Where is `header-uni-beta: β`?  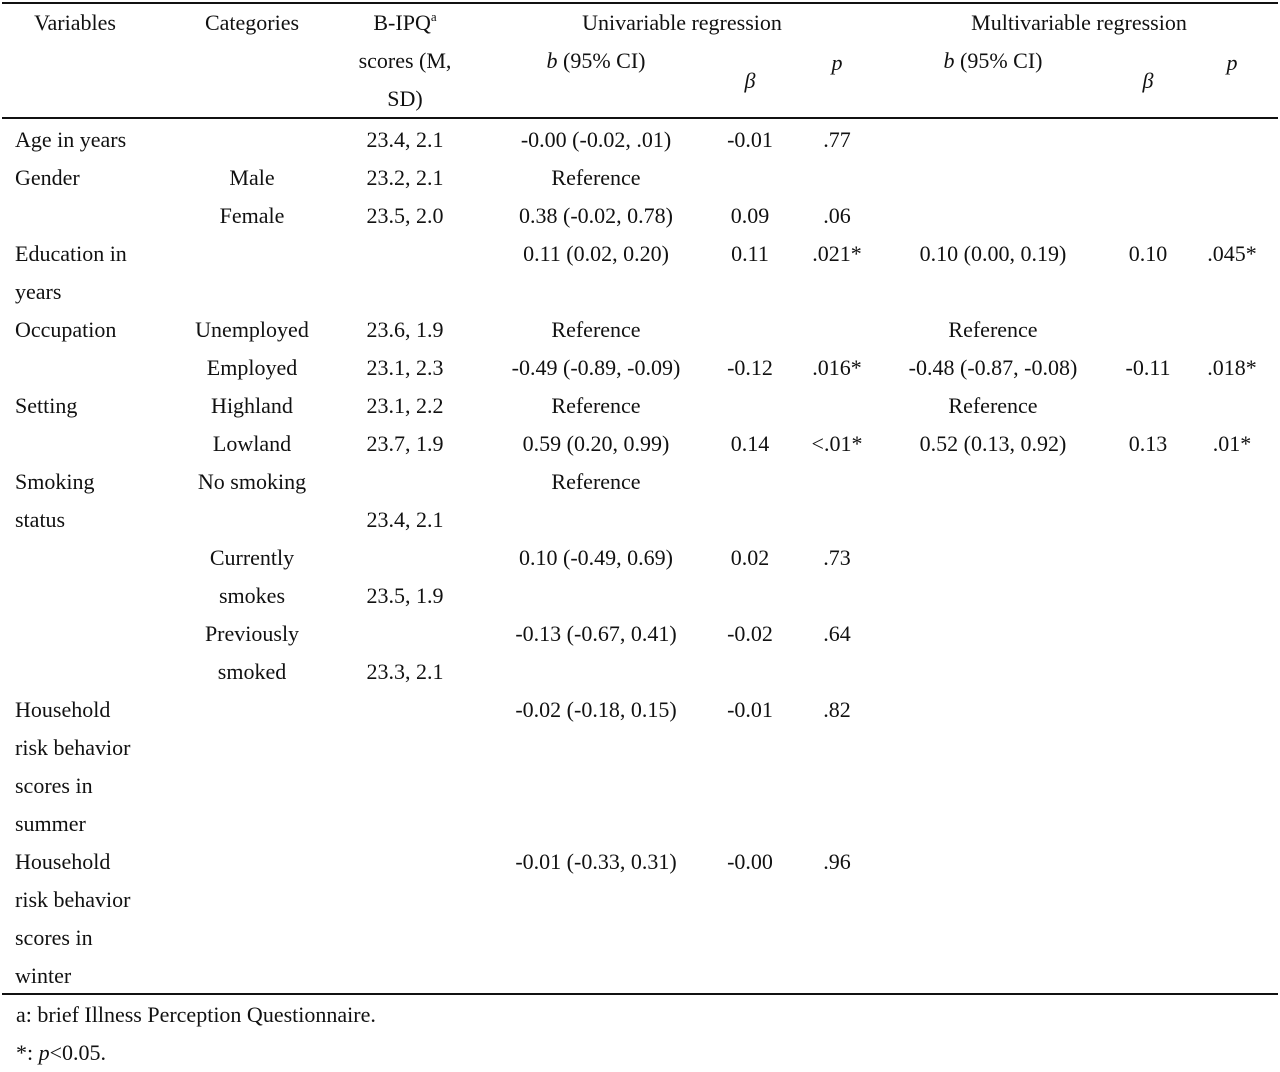
header-uni-beta: β is located at coordinates (750, 80).